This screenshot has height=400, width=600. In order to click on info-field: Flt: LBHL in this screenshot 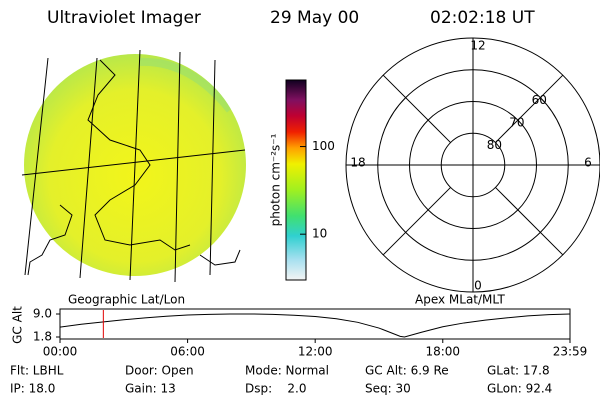, I will do `click(37, 371)`.